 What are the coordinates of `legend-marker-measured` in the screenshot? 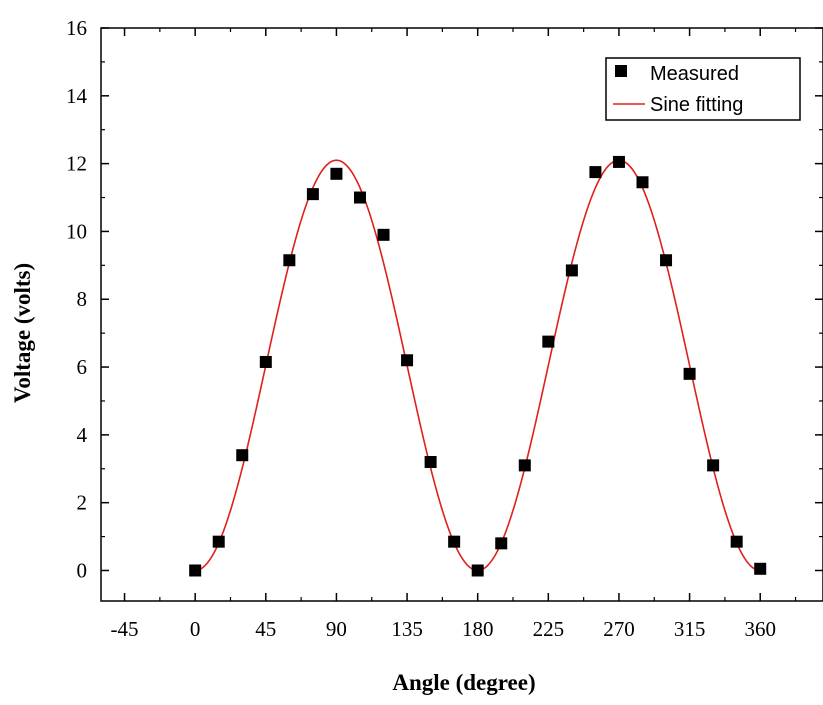 It's located at (621, 71).